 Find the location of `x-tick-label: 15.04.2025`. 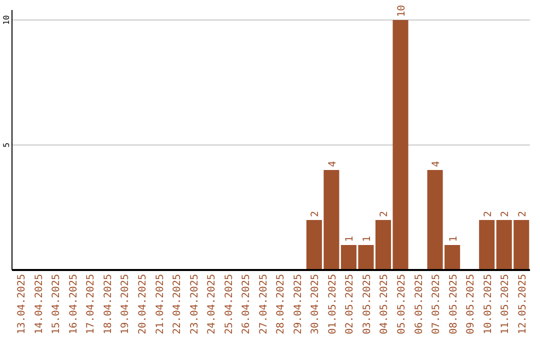

x-tick-label: 15.04.2025 is located at coordinates (56, 304).